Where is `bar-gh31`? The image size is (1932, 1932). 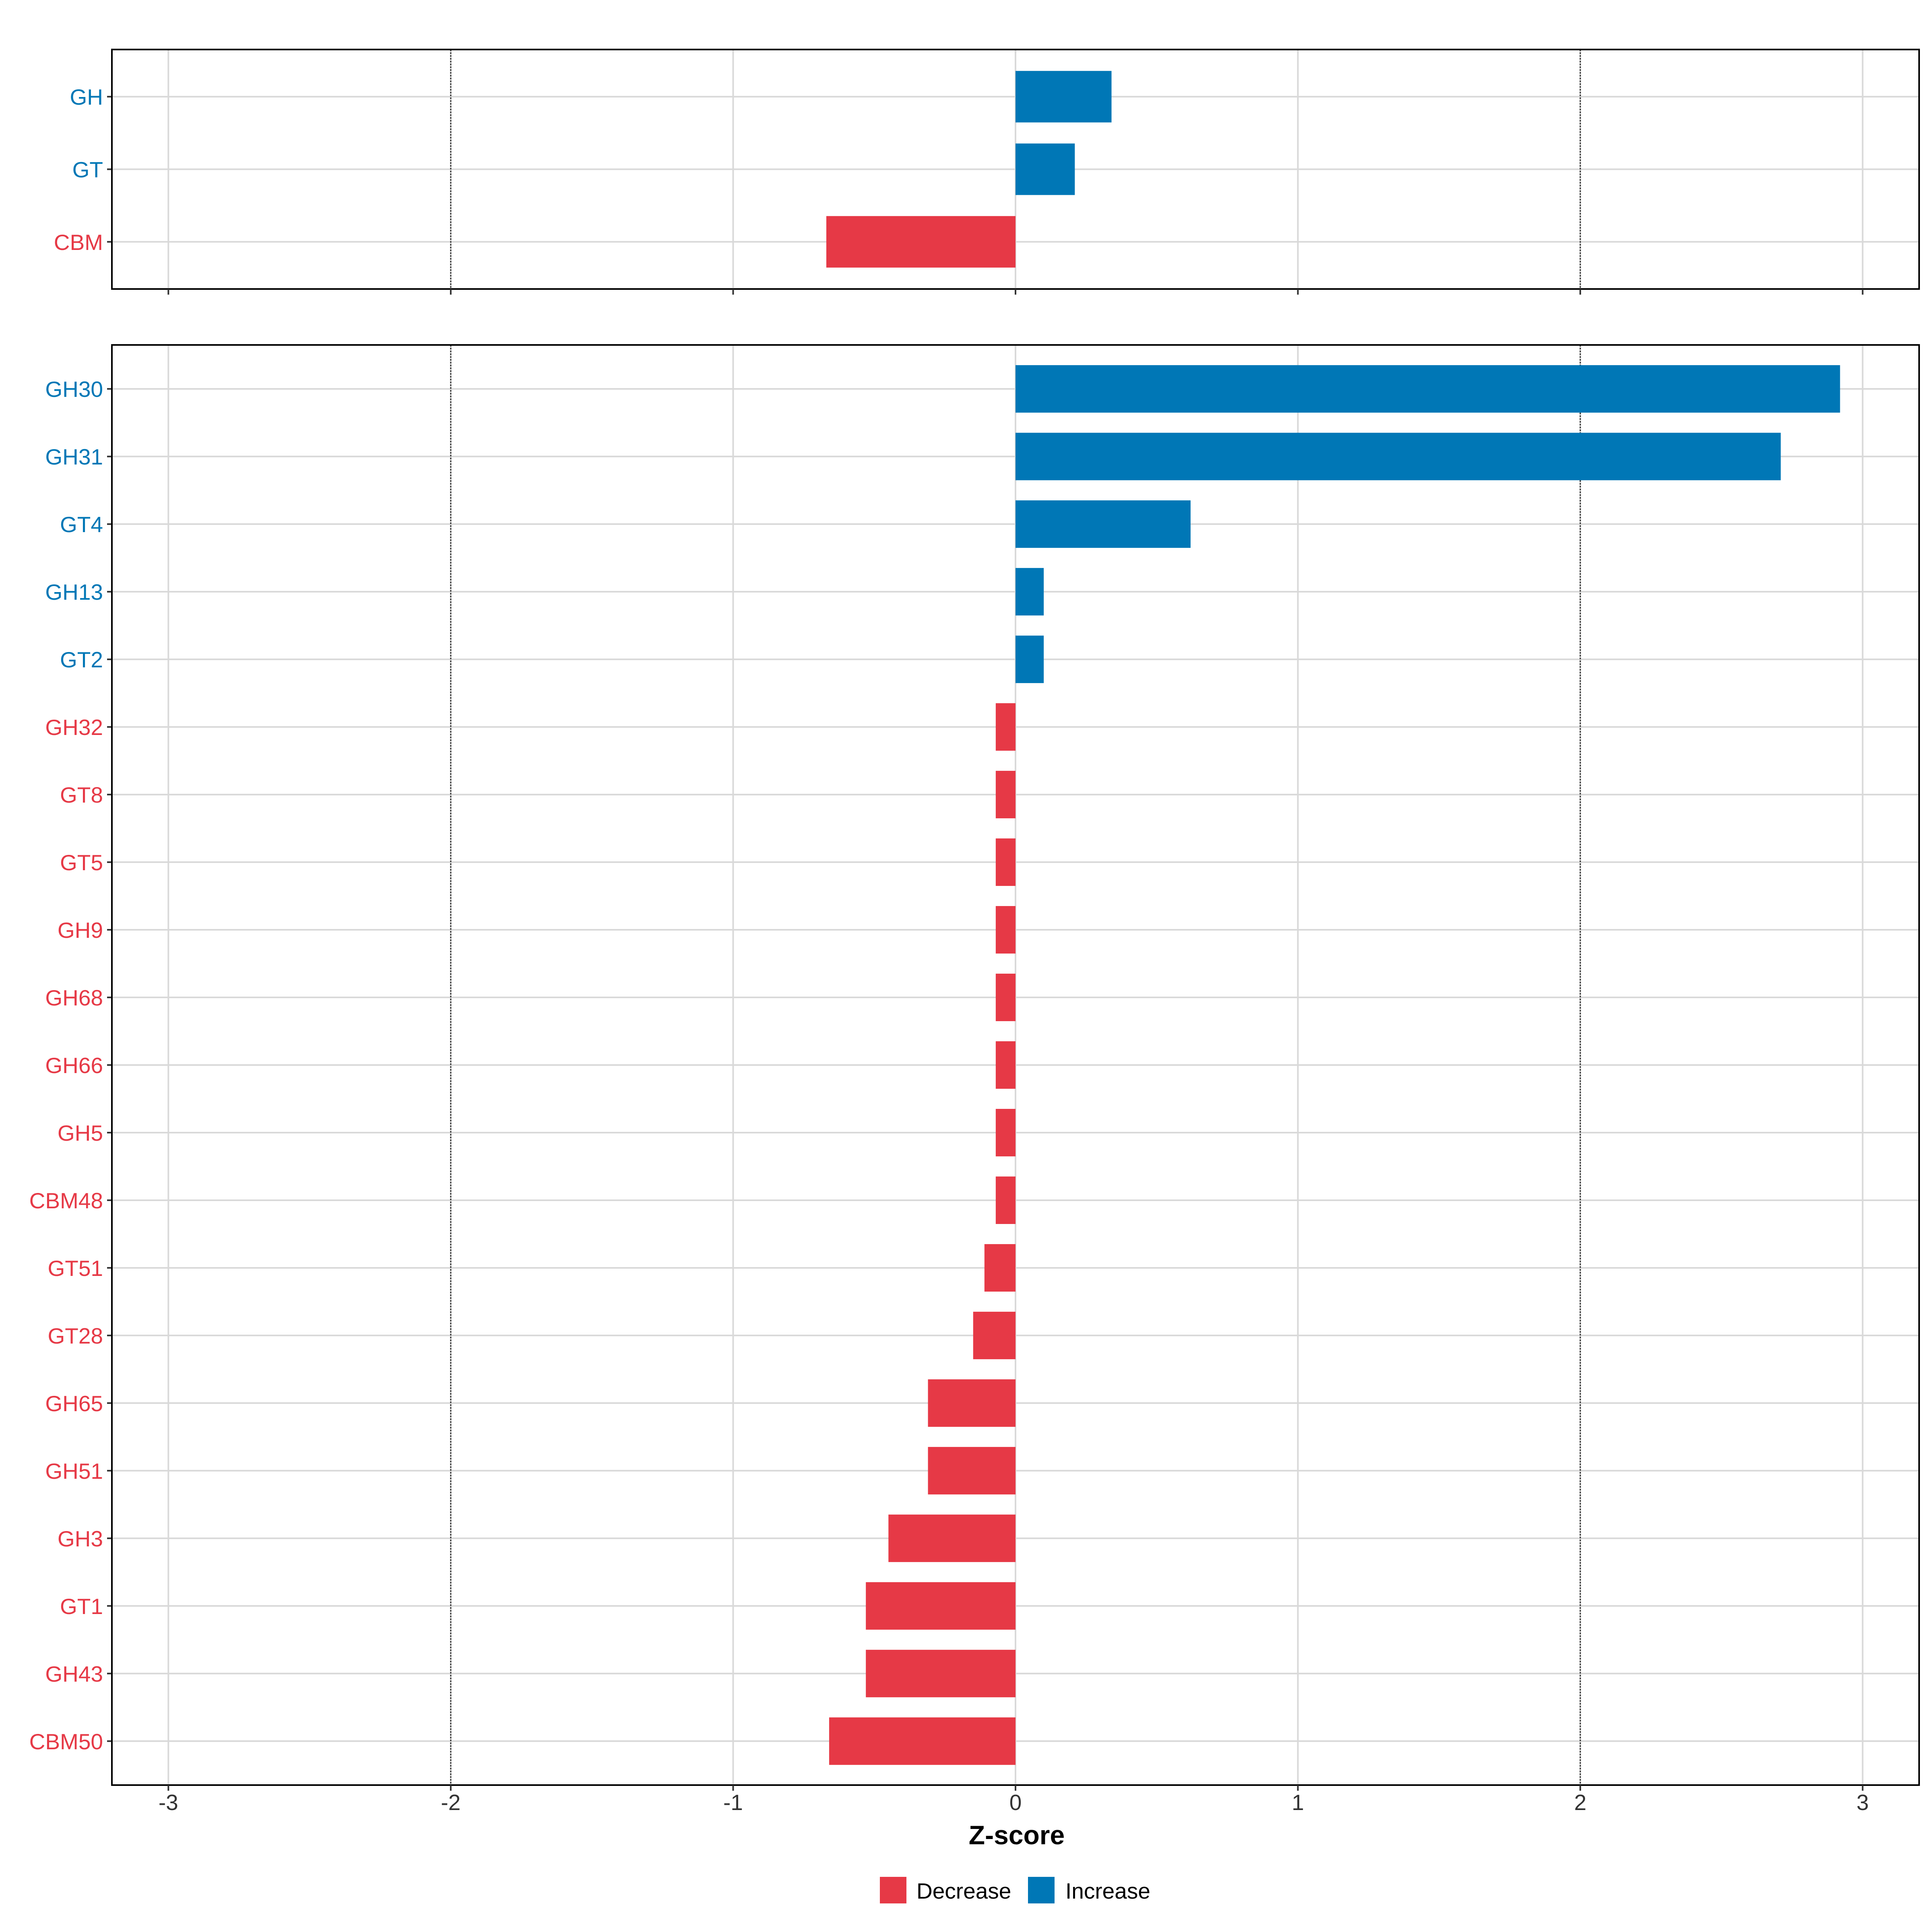 bar-gh31 is located at coordinates (1398, 457).